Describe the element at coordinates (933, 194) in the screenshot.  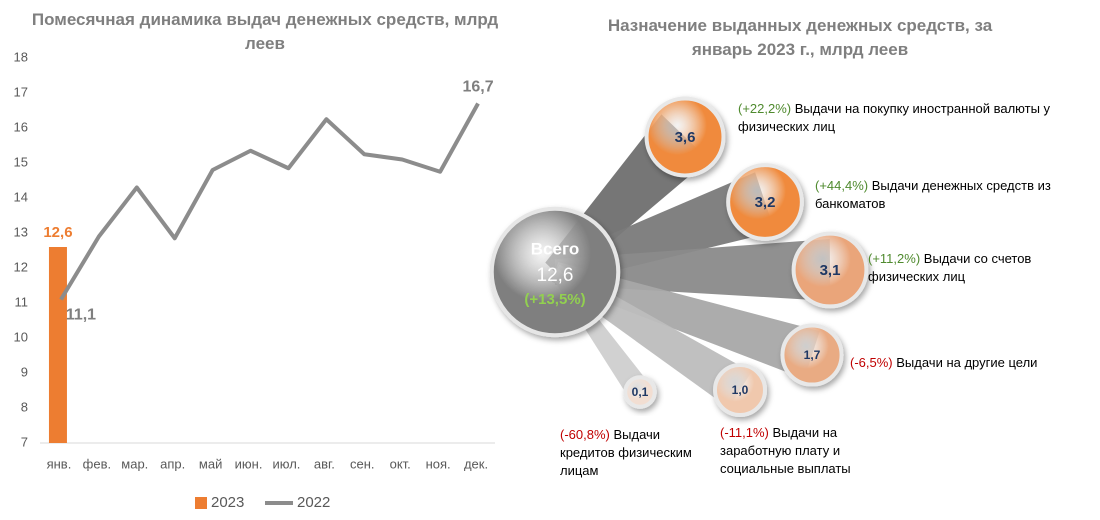
I see `item-name: Выдачи денежных средств из банкоматов` at that location.